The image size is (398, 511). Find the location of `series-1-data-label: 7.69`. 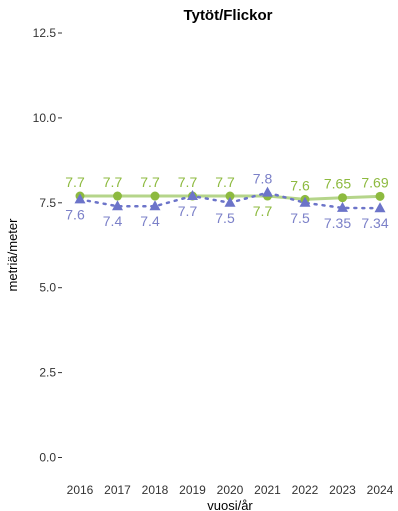

series-1-data-label: 7.69 is located at coordinates (374, 182).